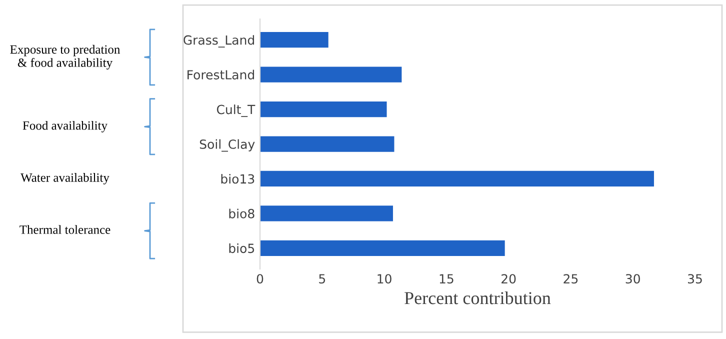 The height and width of the screenshot is (339, 726). Describe the element at coordinates (65, 126) in the screenshot. I see `text: Food availability` at that location.